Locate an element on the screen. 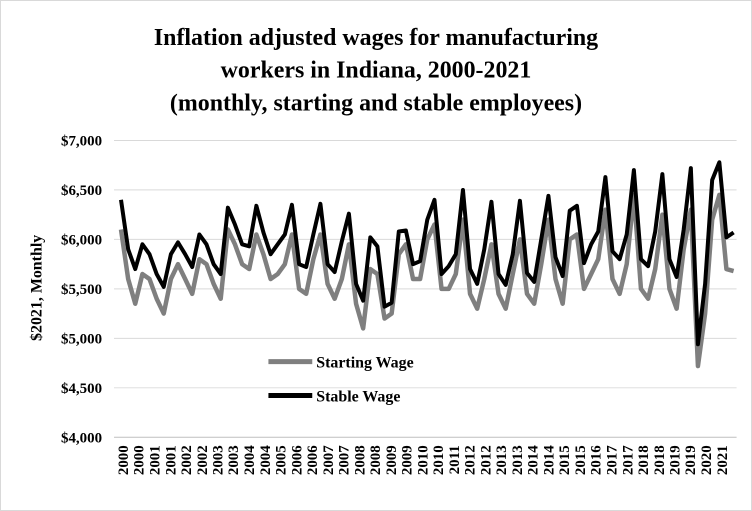 This screenshot has width=752, height=511. y-tick-label: $5,500 is located at coordinates (81, 290).